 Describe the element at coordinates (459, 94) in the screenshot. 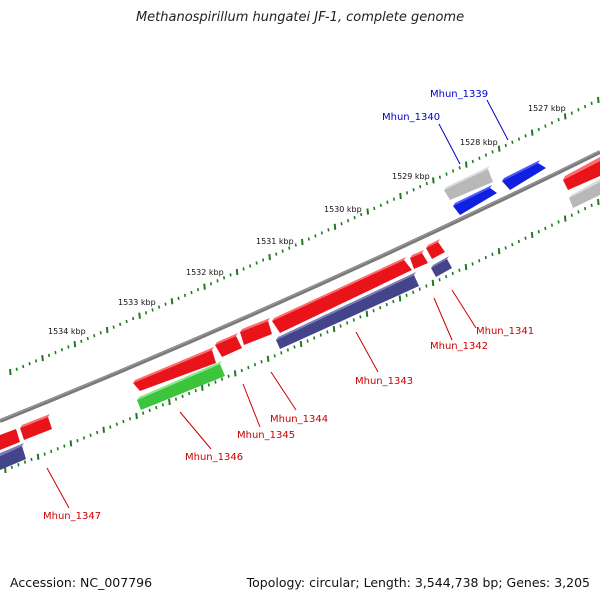

I see `gene-label-mhun-1339: Mhun_1339` at that location.